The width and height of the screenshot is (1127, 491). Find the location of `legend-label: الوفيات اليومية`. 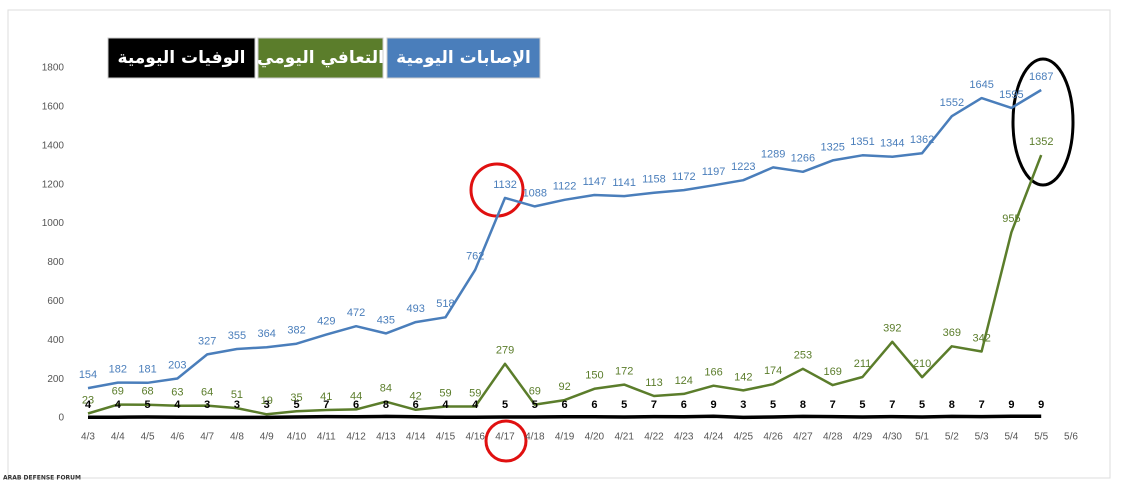

legend-label: الوفيات اليومية is located at coordinates (182, 58).